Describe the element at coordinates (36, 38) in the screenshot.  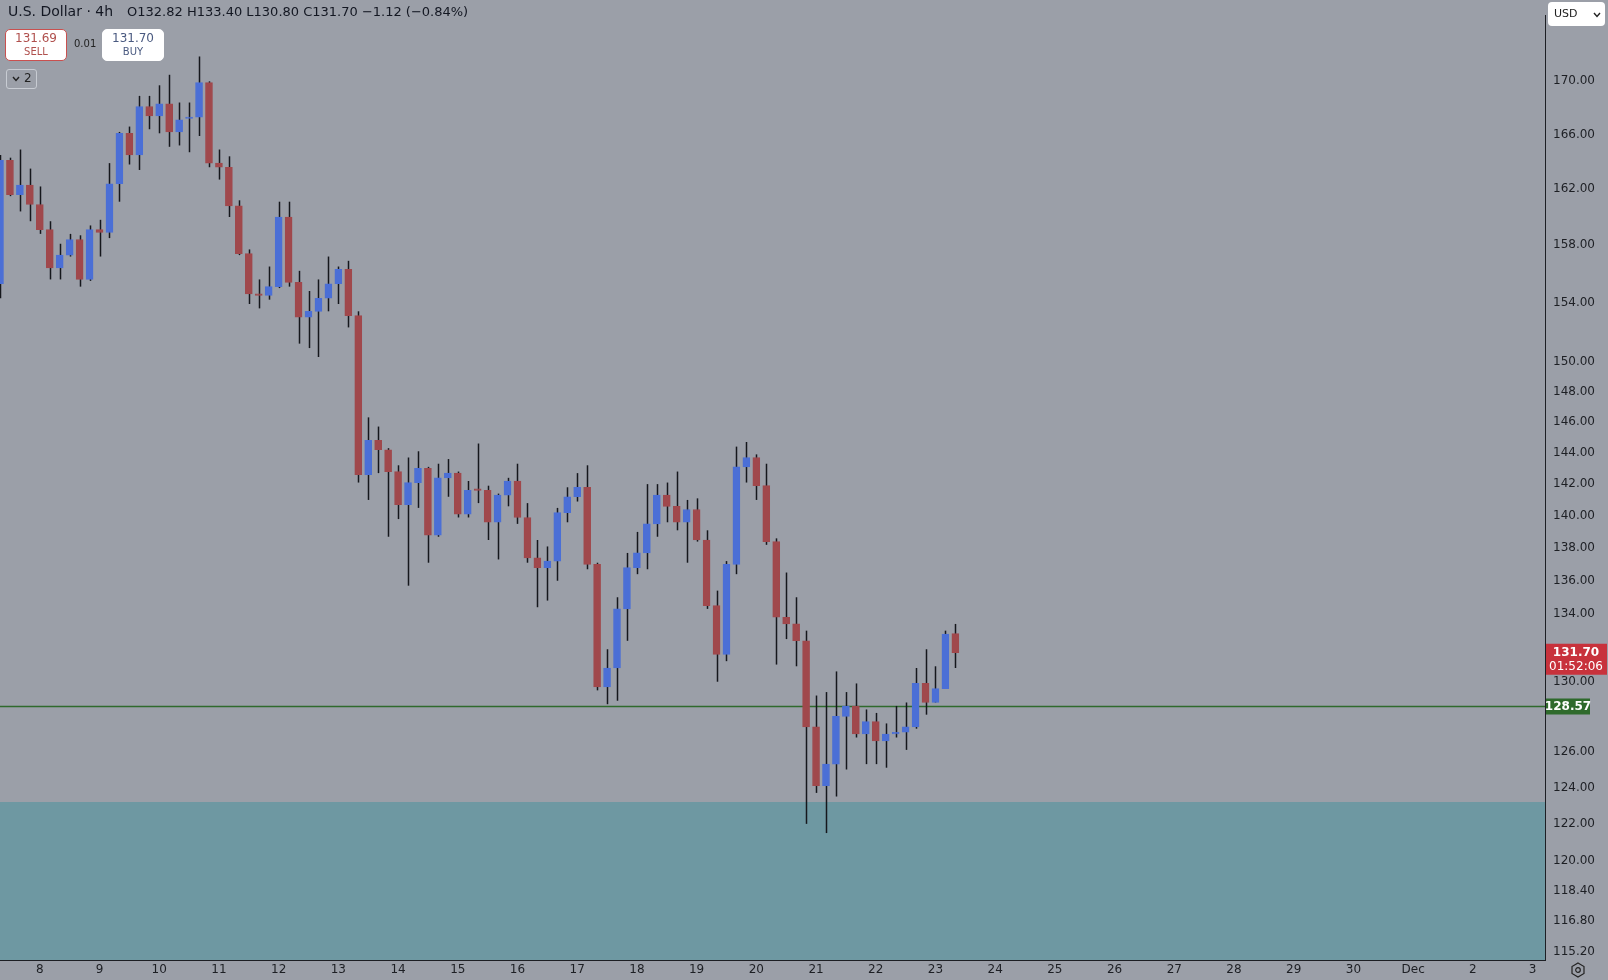
I see `annotation: 131.69` at that location.